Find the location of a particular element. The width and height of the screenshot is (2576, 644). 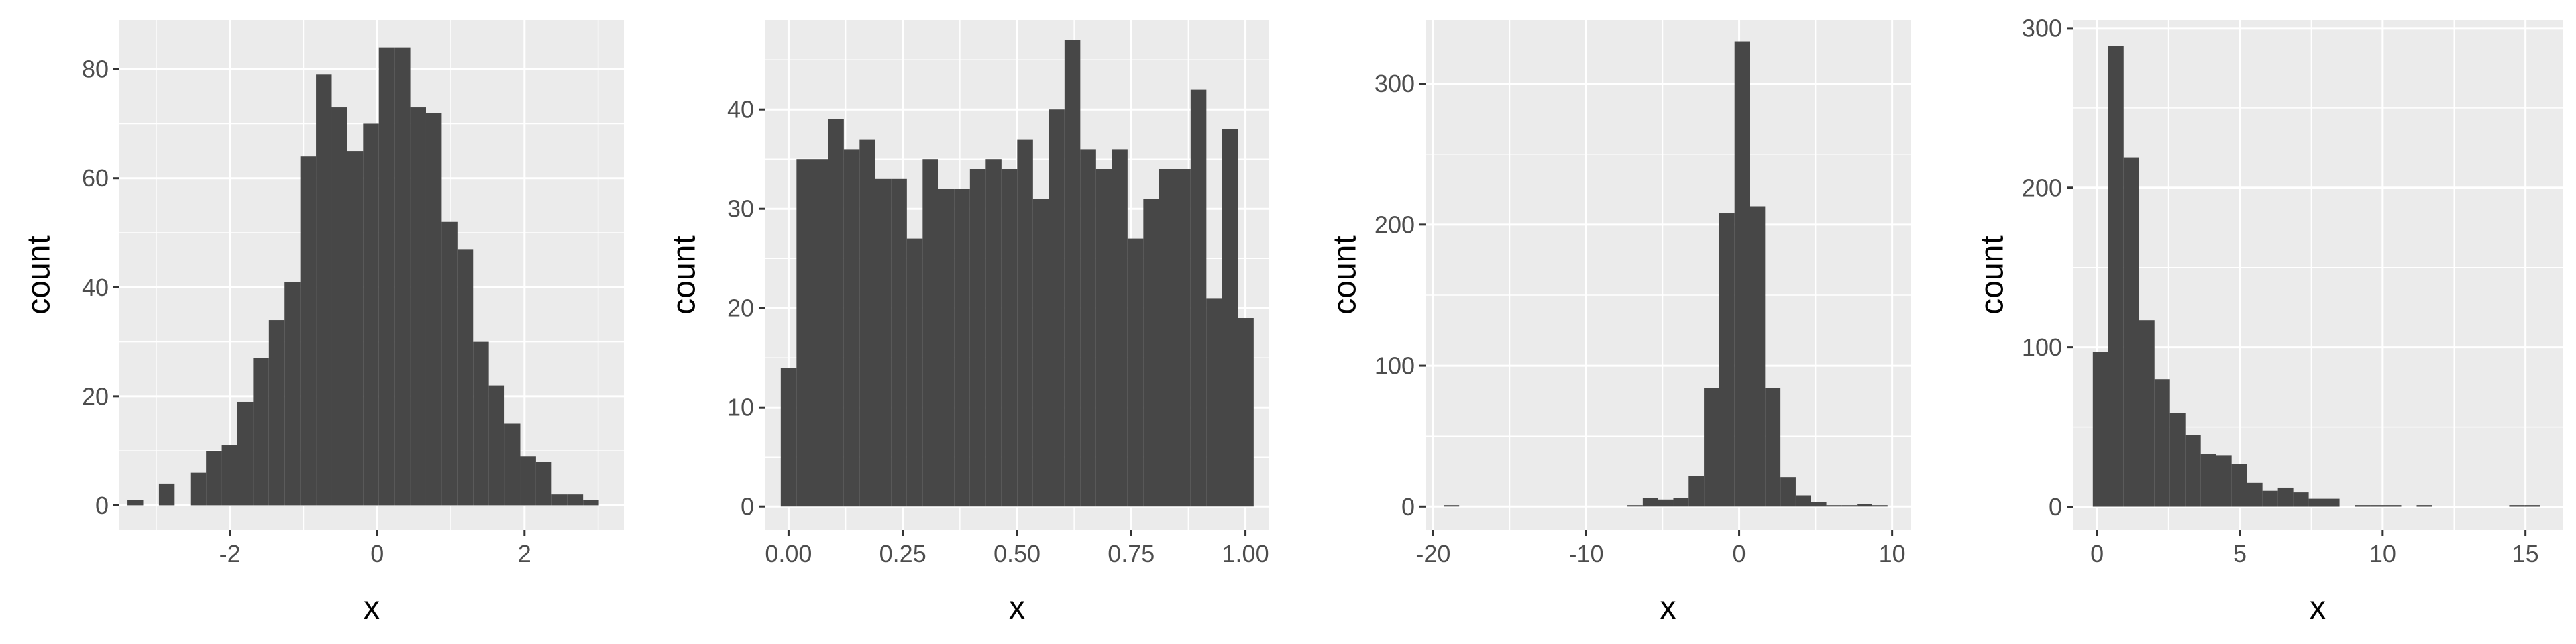

x-tick-label: -20 is located at coordinates (1432, 554).